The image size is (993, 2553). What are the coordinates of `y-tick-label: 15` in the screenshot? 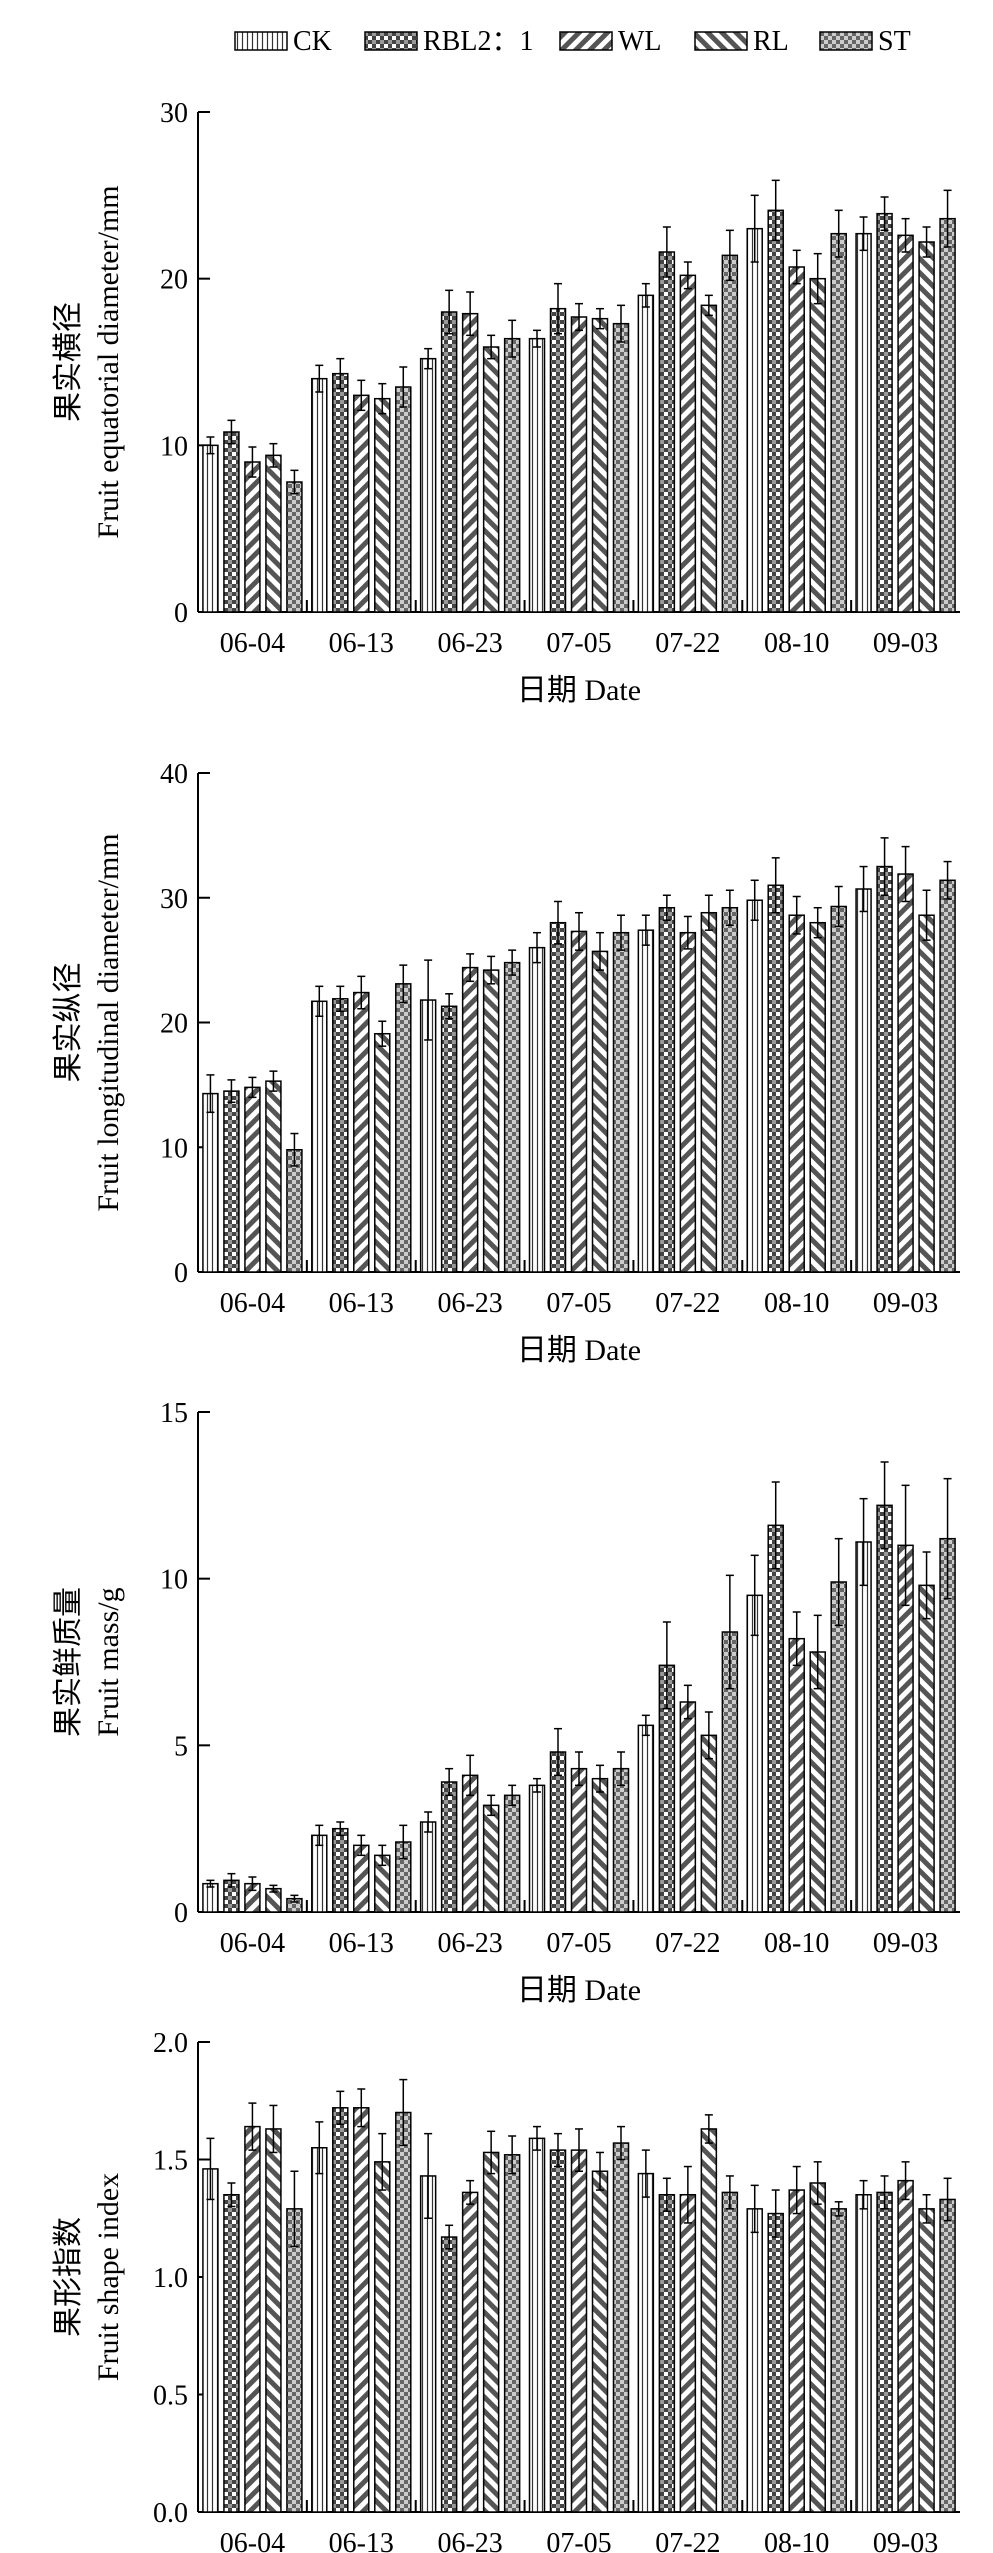 It's located at (174, 1413).